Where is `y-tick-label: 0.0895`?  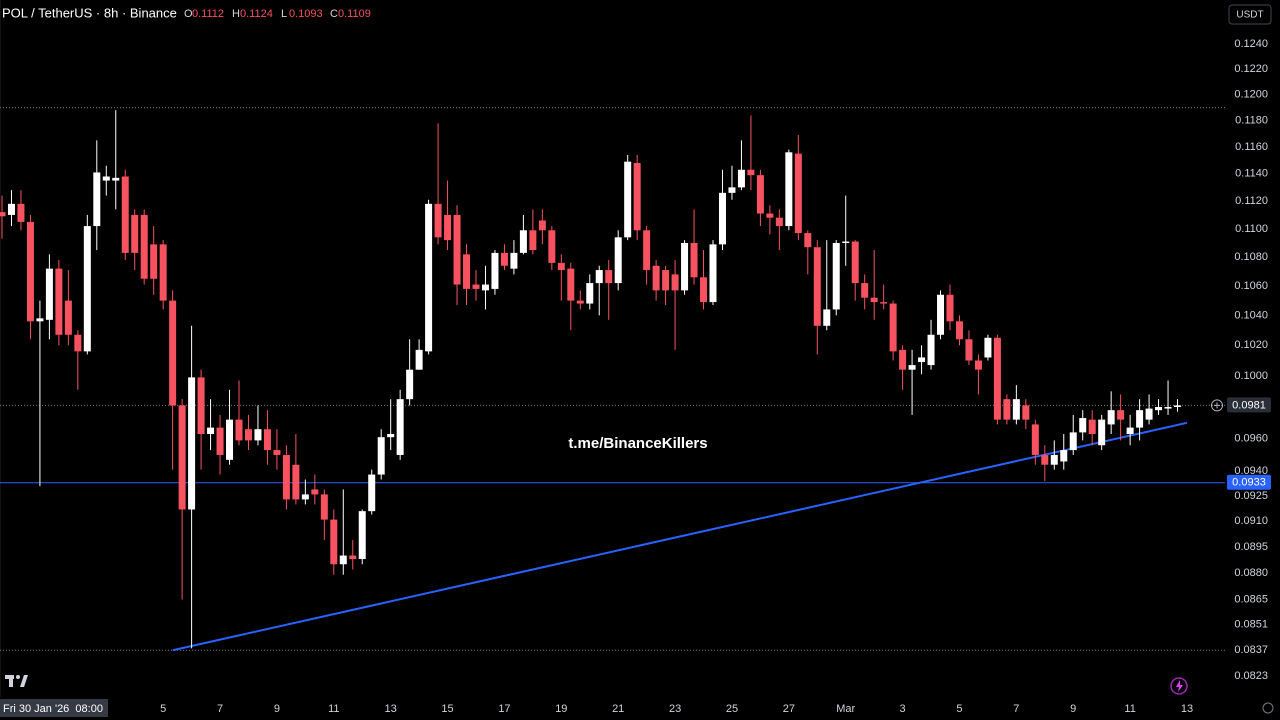
y-tick-label: 0.0895 is located at coordinates (1251, 547).